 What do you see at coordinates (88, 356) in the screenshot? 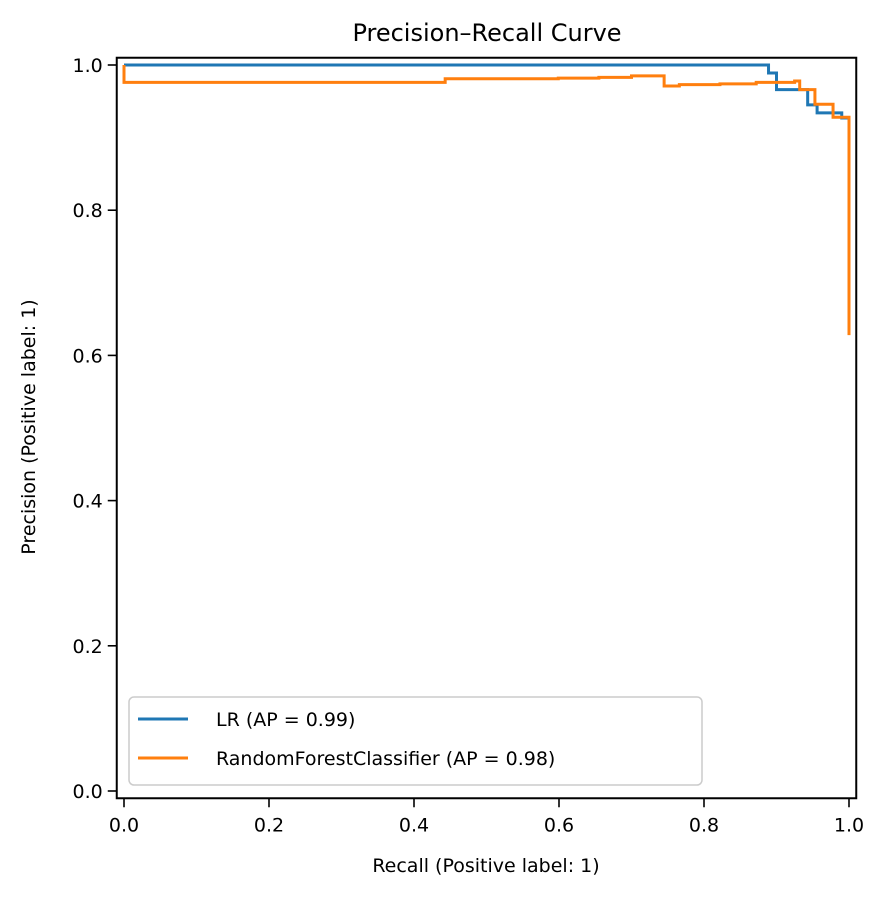
I see `y-tick-label: 0.6` at bounding box center [88, 356].